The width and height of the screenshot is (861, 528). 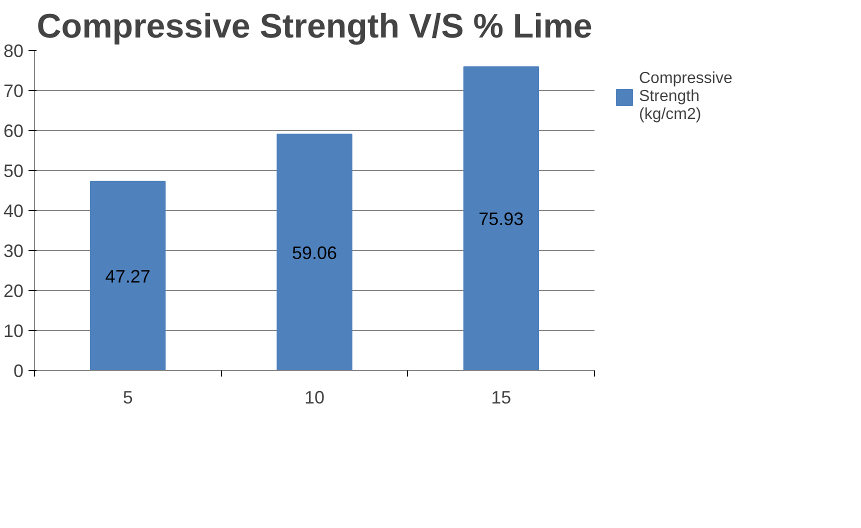 What do you see at coordinates (685, 97) in the screenshot?
I see `legend-label: Compressive Strength (kg/cm2)` at bounding box center [685, 97].